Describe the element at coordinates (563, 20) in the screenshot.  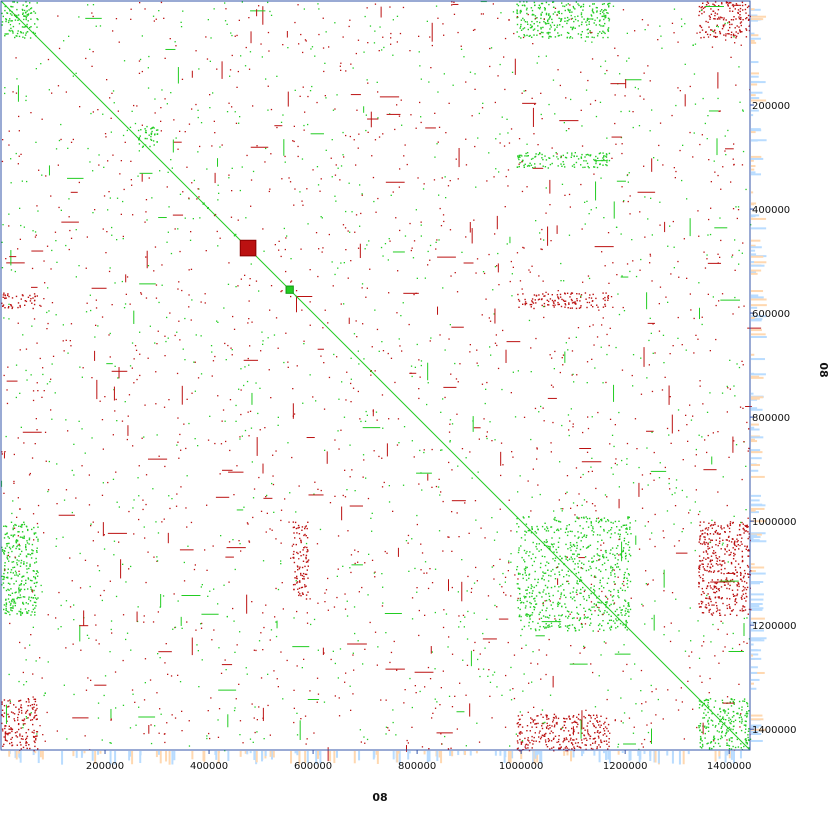
I see `repeat-block` at that location.